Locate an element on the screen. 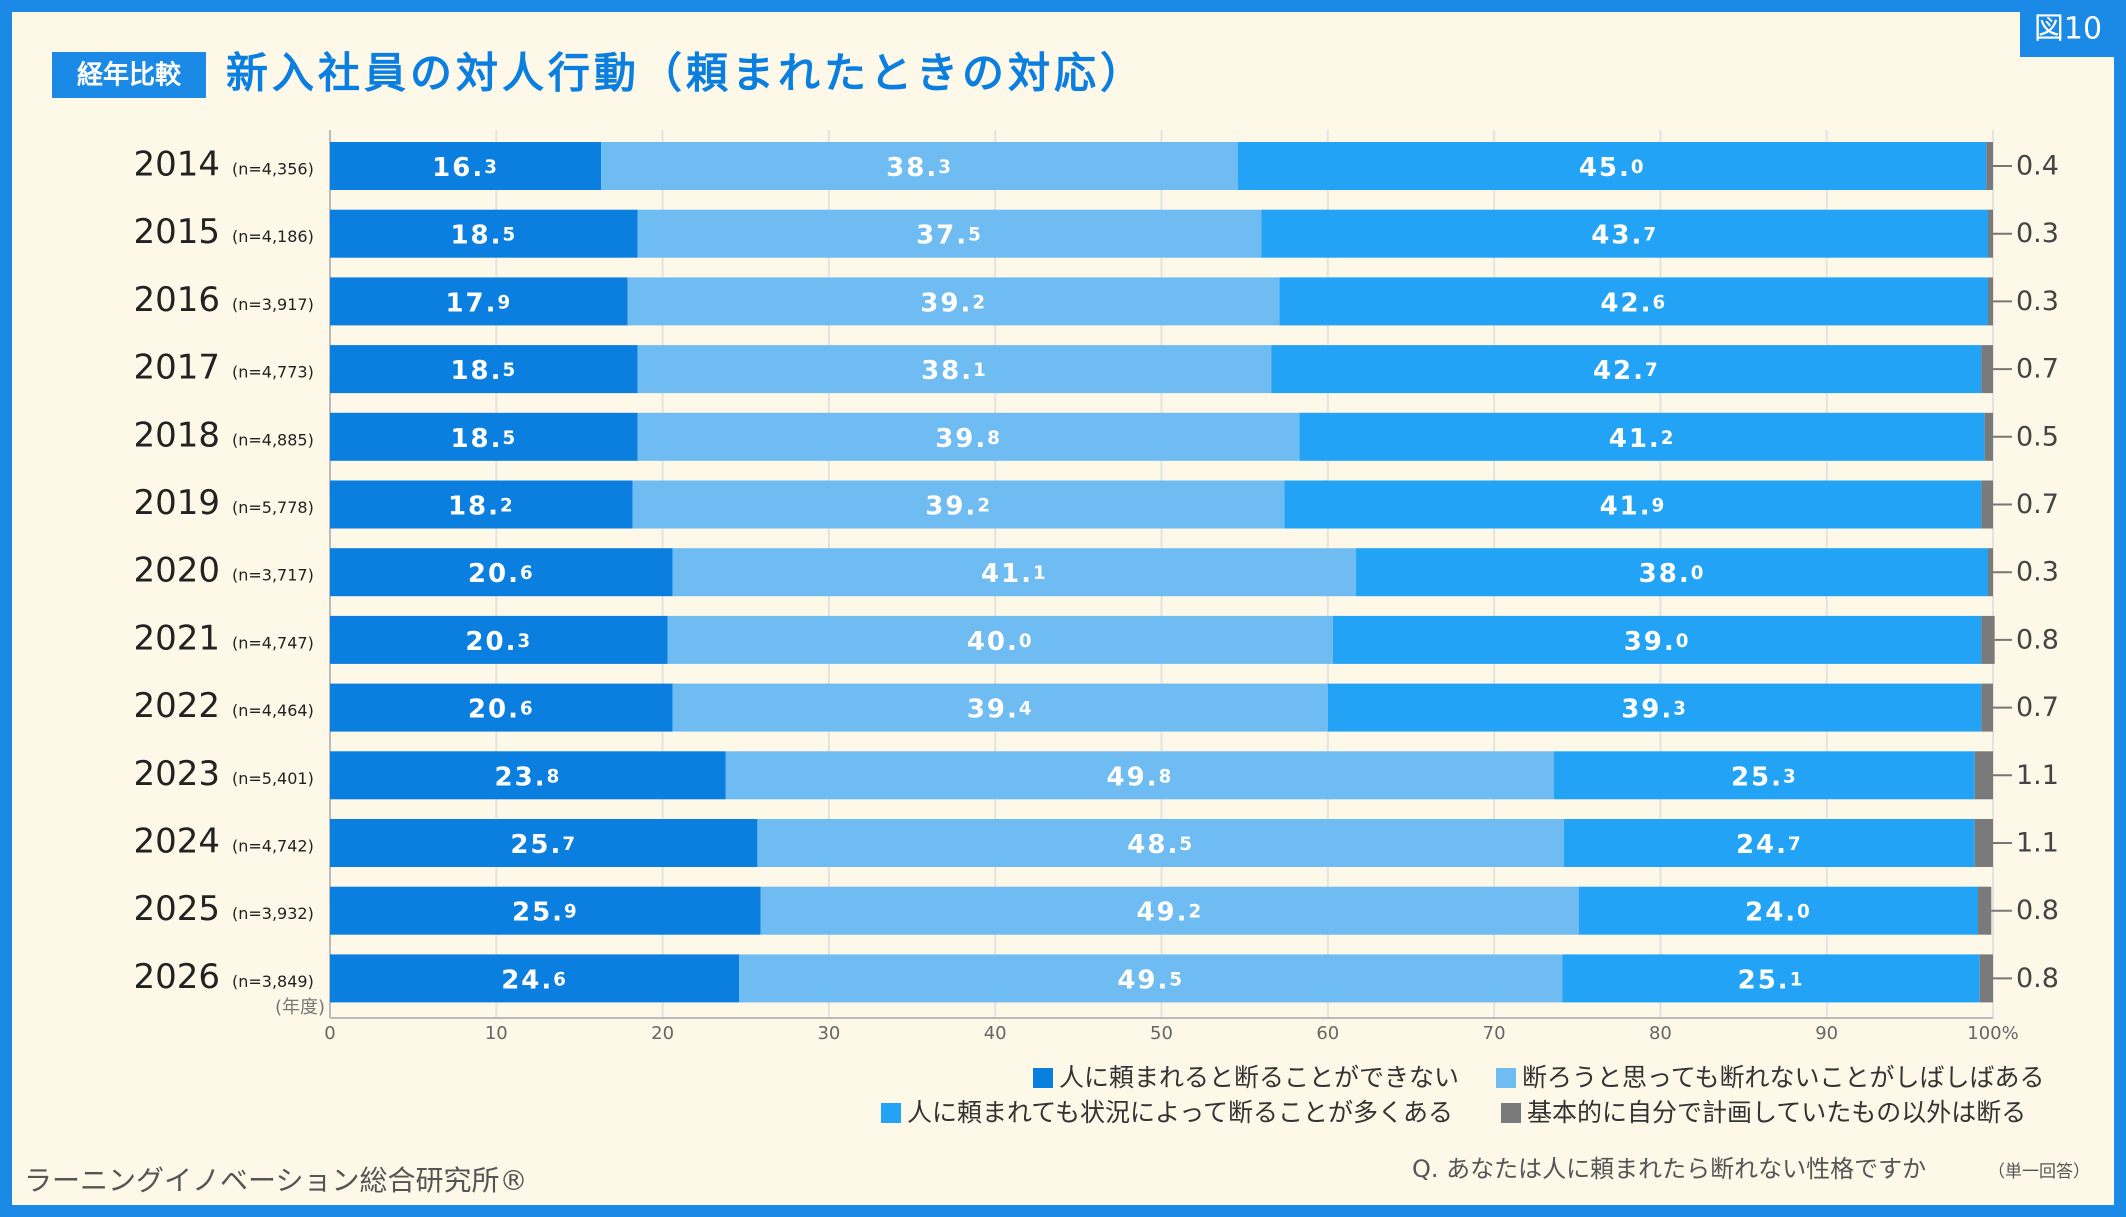 This screenshot has height=1217, width=2126. legend-label: 断ろうと思っても断れないことがしばしばある is located at coordinates (1783, 1077).